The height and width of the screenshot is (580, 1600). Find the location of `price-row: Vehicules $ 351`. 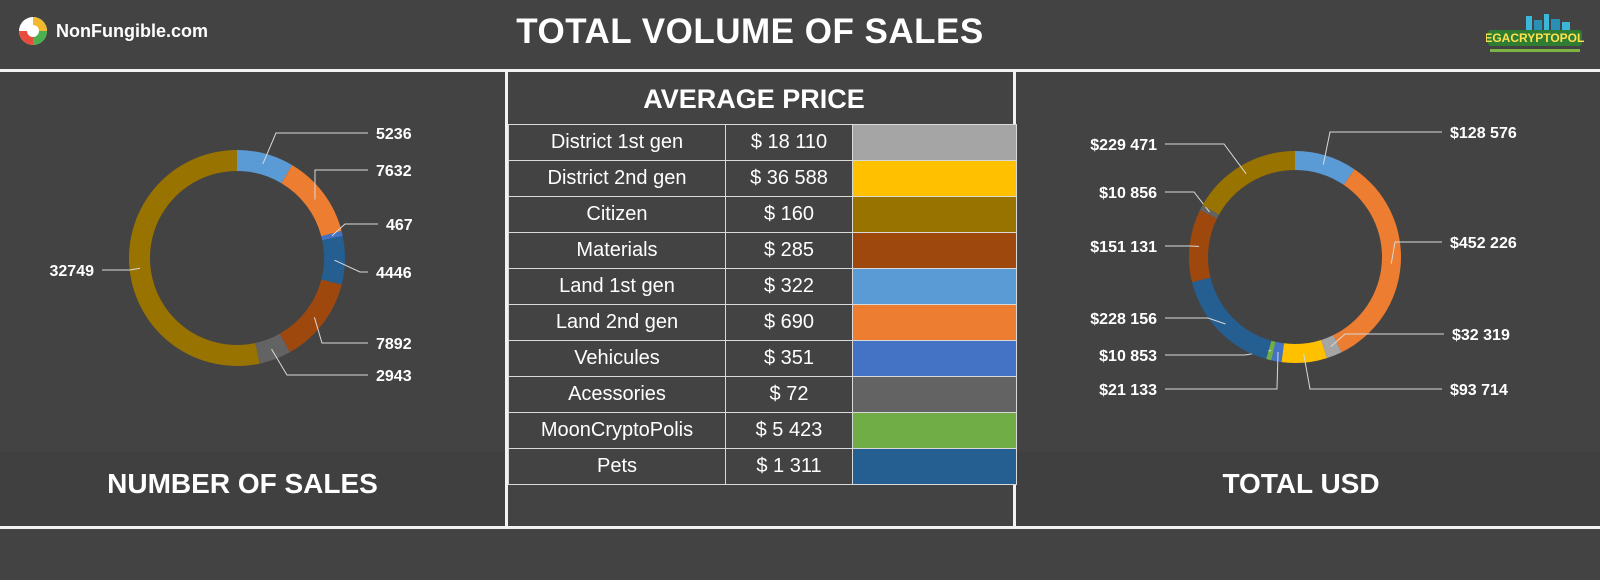

price-row: Vehicules $ 351 is located at coordinates (762, 358).